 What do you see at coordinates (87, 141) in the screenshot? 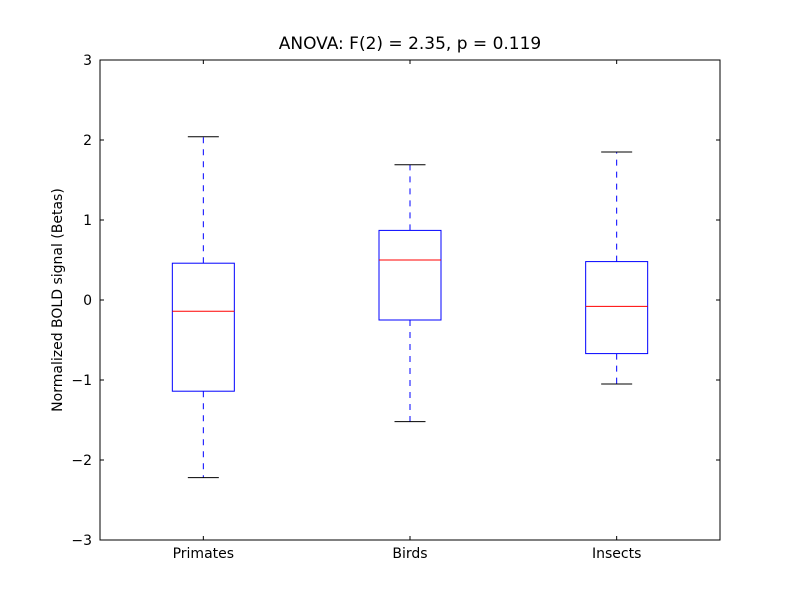
I see `y-tick-label: 2` at bounding box center [87, 141].